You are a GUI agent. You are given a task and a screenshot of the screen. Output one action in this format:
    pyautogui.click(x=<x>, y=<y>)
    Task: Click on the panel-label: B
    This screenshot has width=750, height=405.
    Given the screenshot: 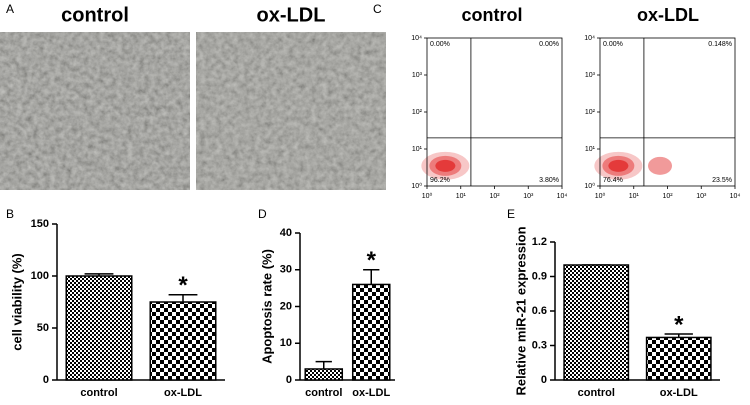 What is the action you would take?
    pyautogui.click(x=10, y=214)
    